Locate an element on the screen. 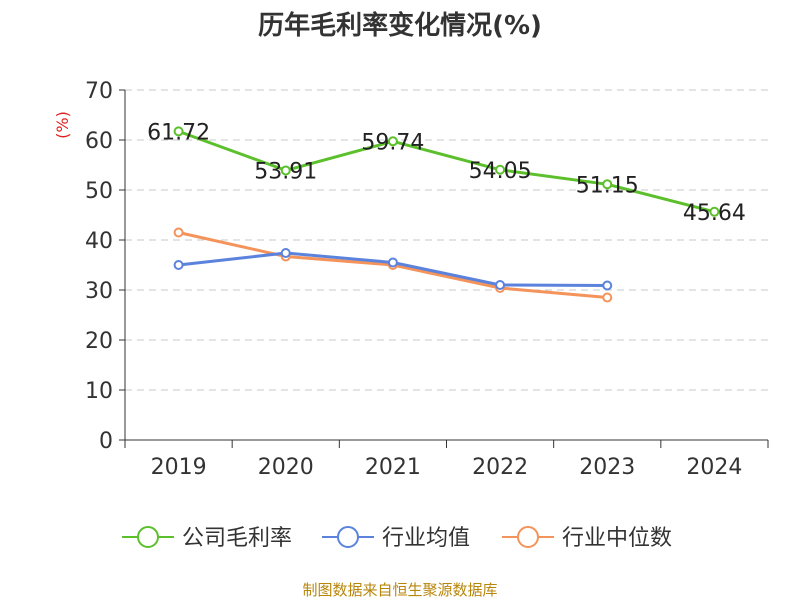 The image size is (800, 600). data-label: 54.05 is located at coordinates (500, 171).